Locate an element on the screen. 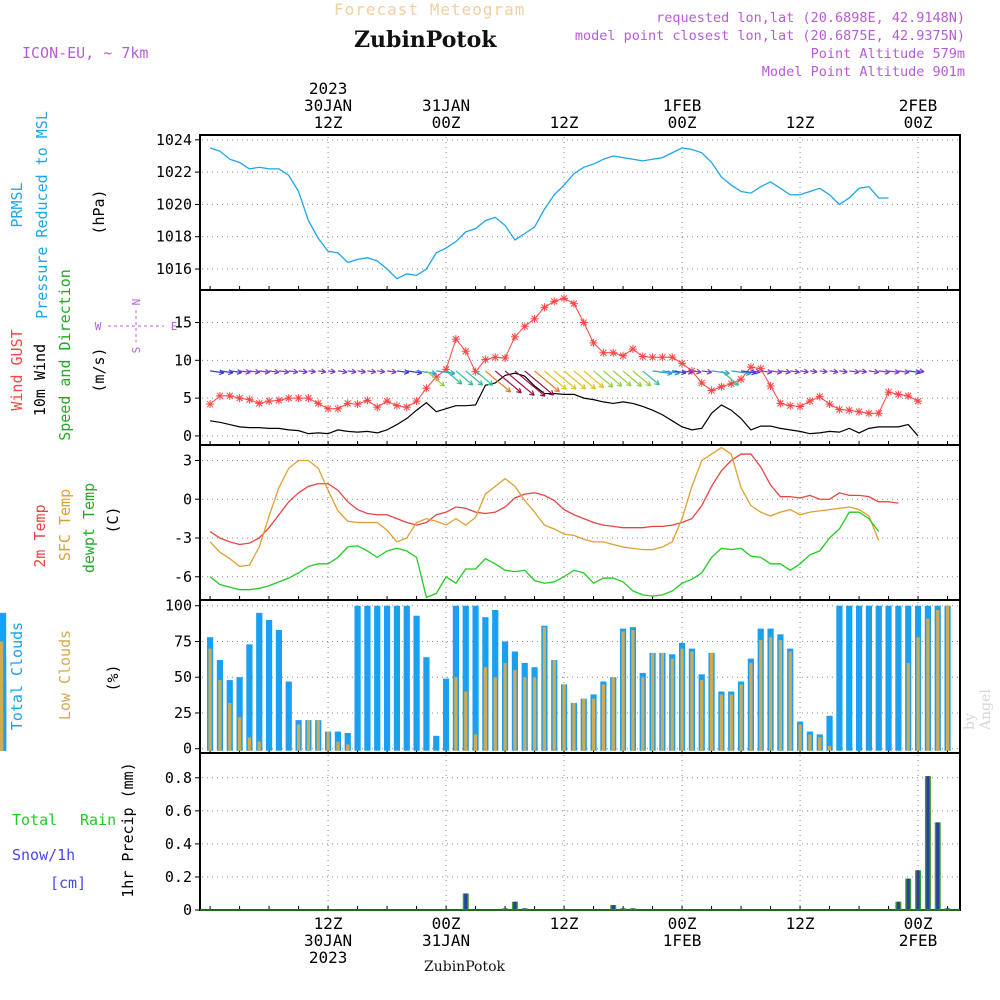 Image resolution: width=1000 pixels, height=1000 pixels. time-label-top: 31JAN is located at coordinates (446, 105).